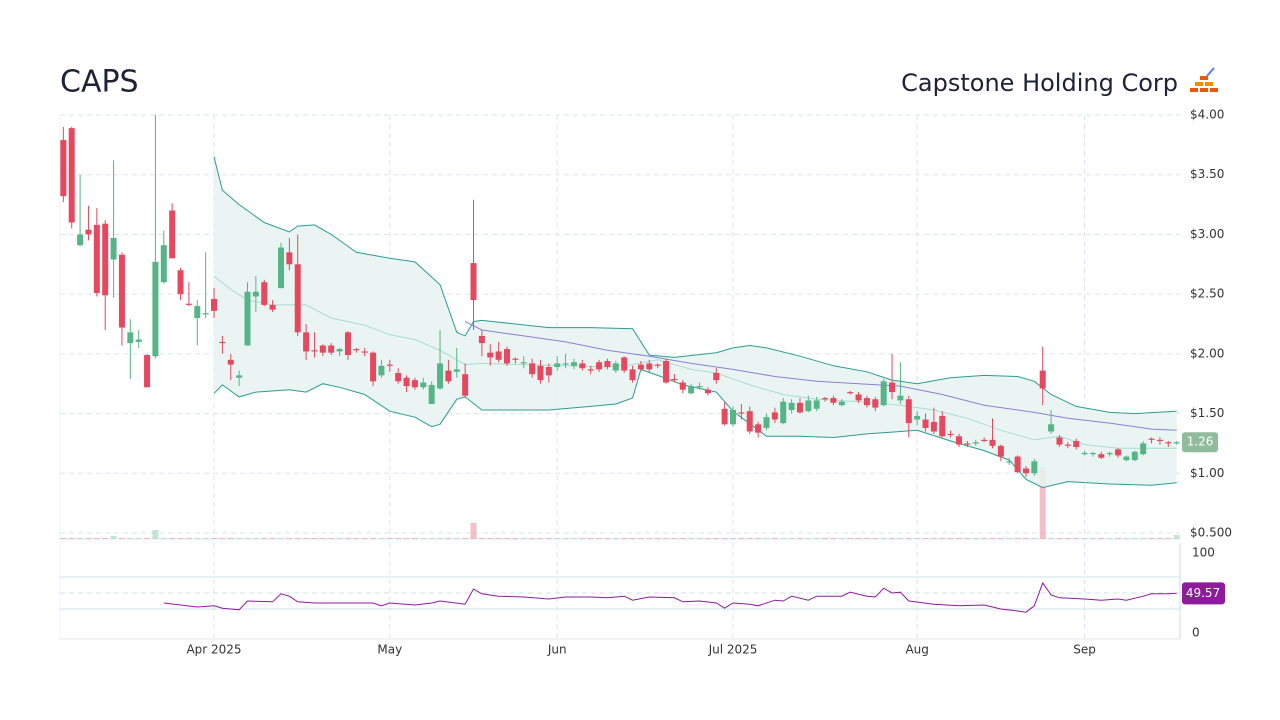  I want to click on y-tick-label: $3.50, so click(1207, 174).